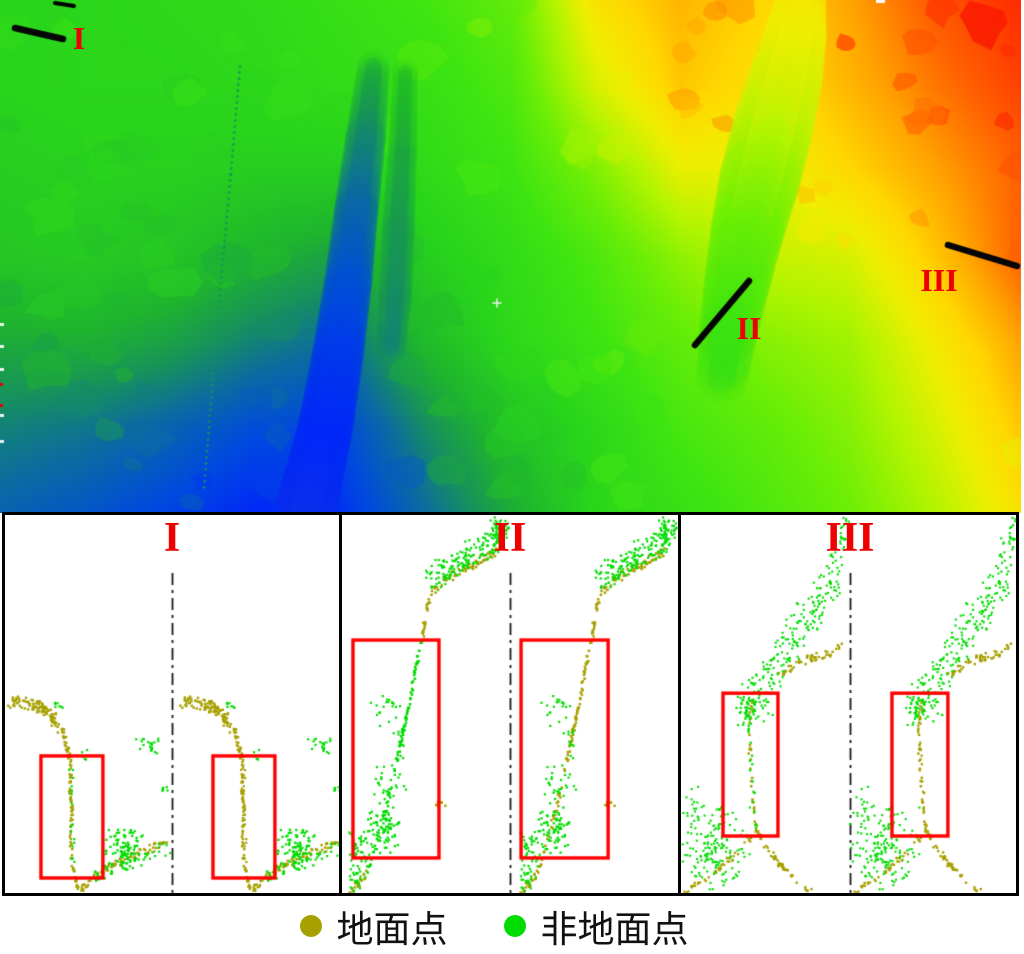  What do you see at coordinates (310, 925) in the screenshot?
I see `ground-point-swatch` at bounding box center [310, 925].